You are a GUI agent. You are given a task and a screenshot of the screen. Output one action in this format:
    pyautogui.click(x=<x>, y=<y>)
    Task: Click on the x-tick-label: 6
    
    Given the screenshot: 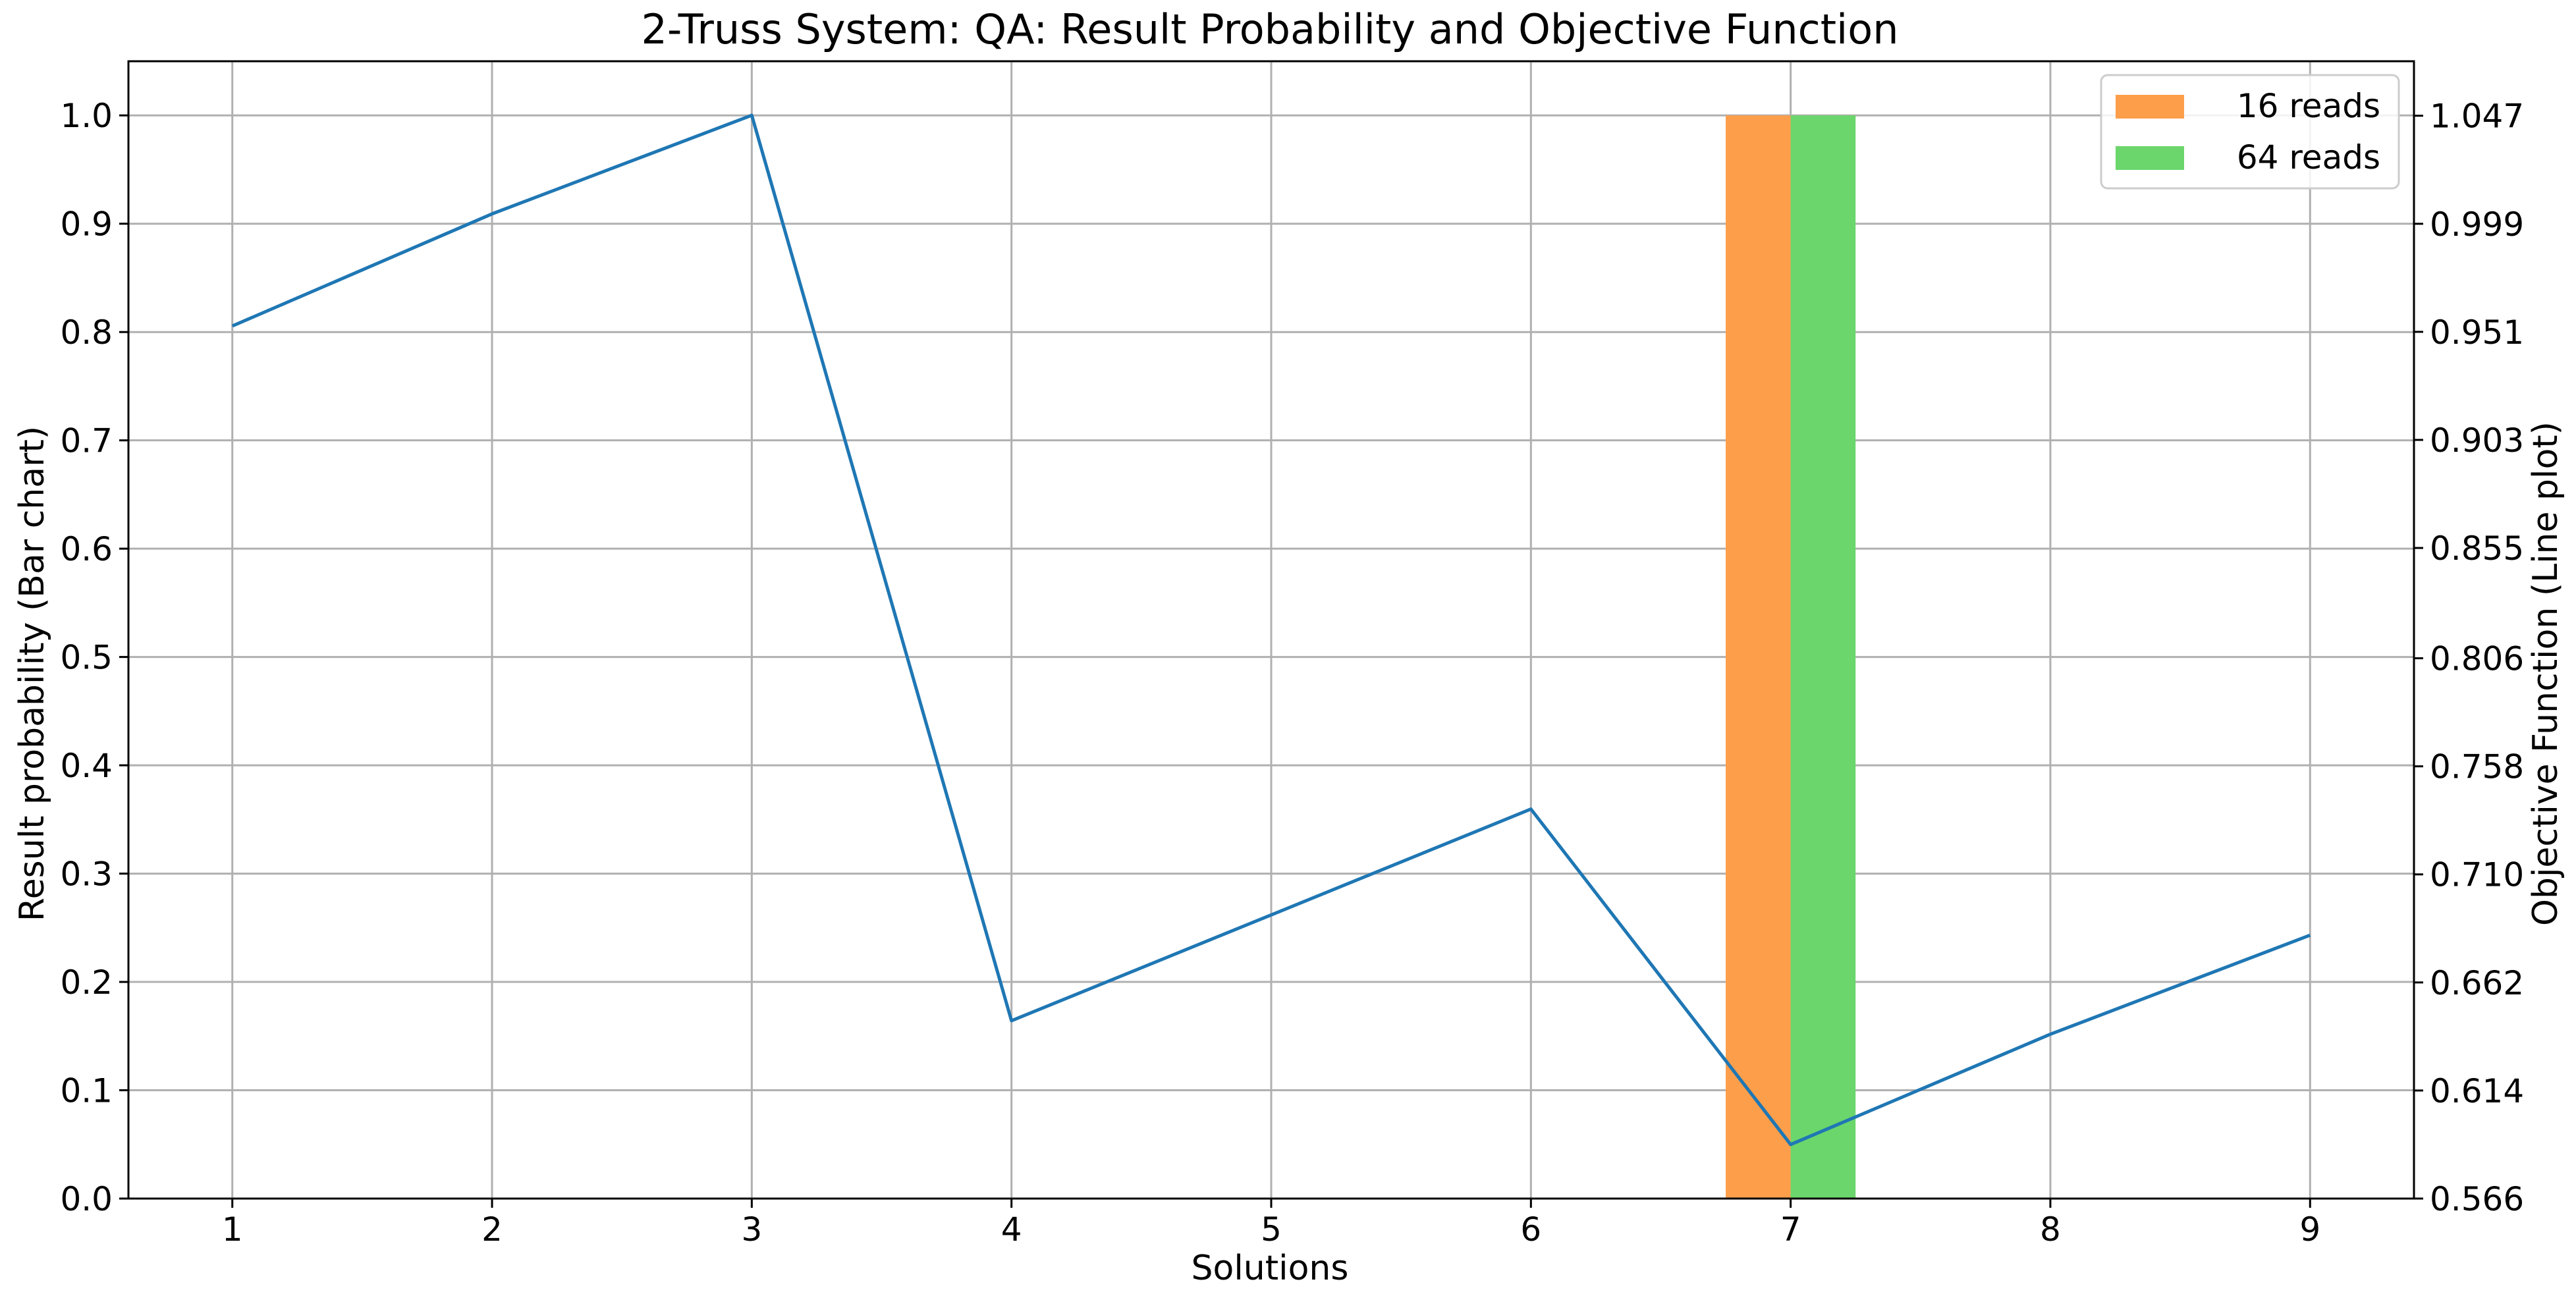 What is the action you would take?
    pyautogui.click(x=1530, y=1229)
    